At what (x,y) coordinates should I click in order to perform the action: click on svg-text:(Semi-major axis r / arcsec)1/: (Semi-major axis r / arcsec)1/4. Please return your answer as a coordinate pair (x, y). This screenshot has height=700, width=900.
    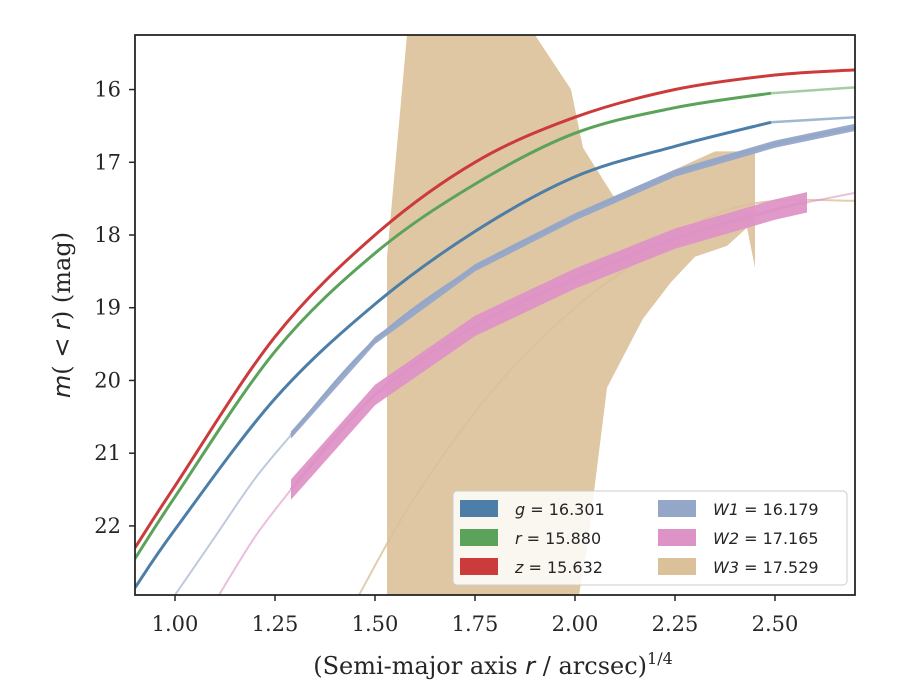
    Looking at the image, I should click on (493, 664).